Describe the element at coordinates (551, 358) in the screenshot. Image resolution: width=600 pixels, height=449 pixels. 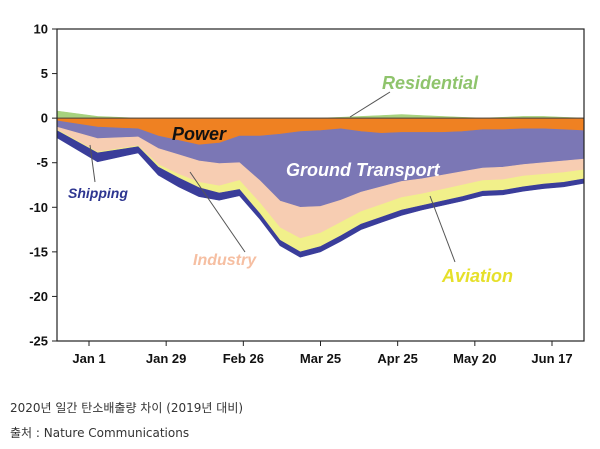
I see `x-tick-label: Jun 17` at that location.